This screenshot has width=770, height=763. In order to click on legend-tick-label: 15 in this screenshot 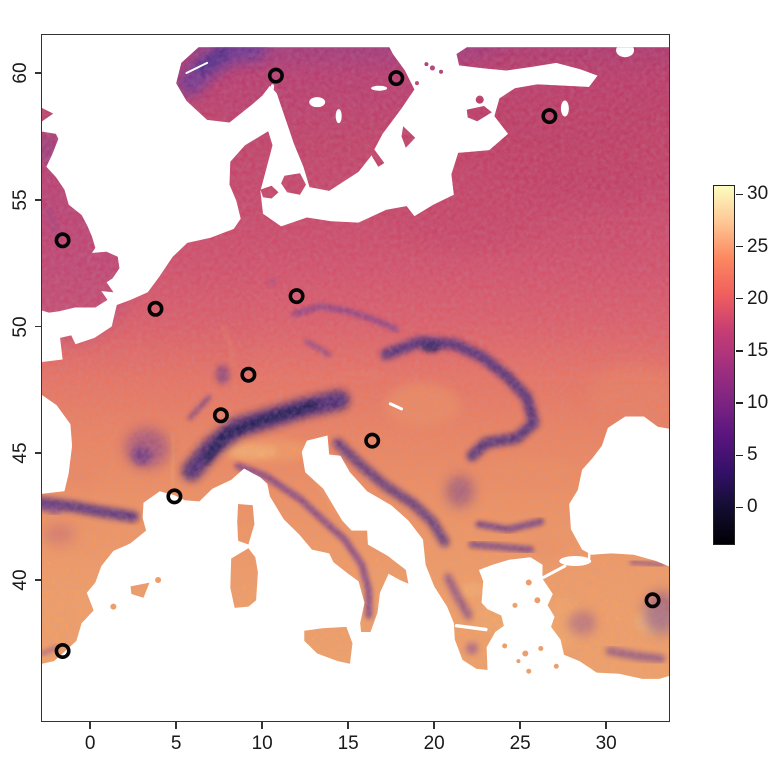, I will do `click(758, 350)`.